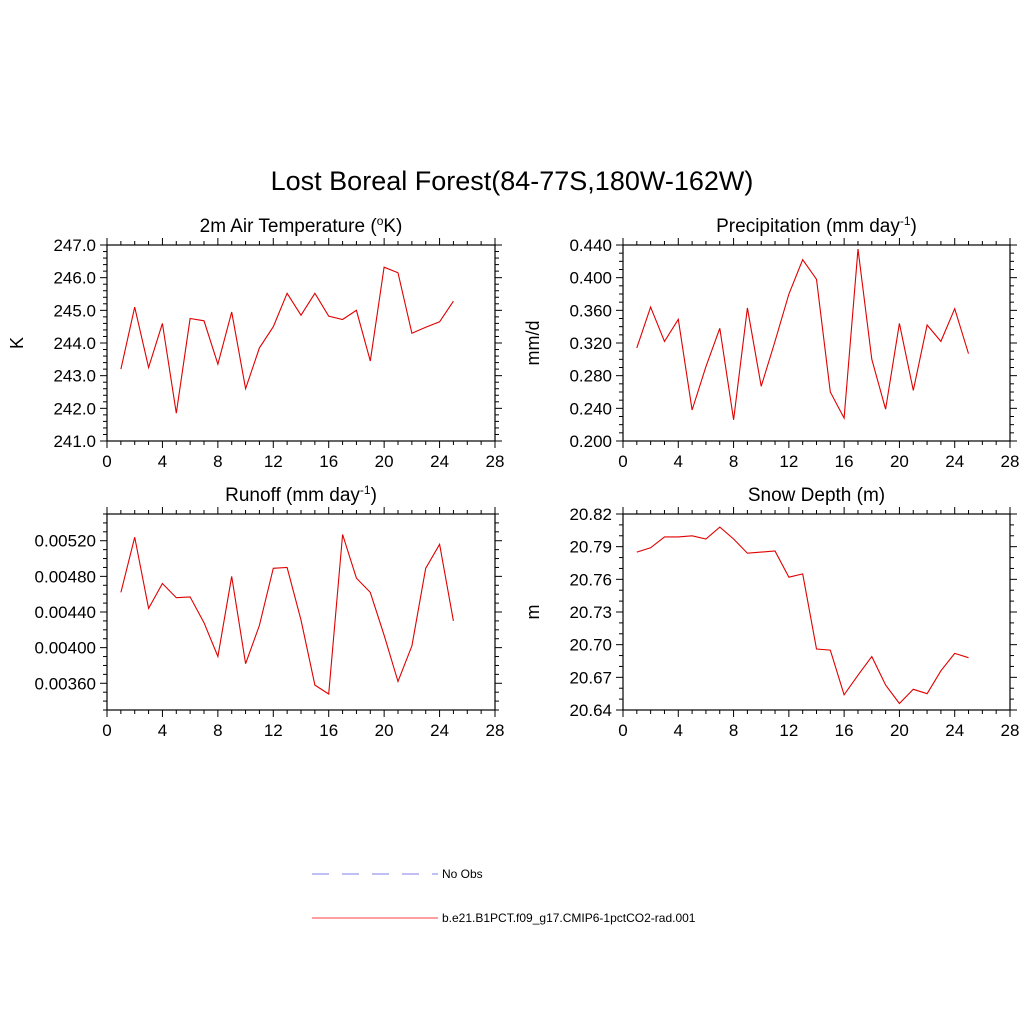  I want to click on x-tick-label: 12, so click(788, 461).